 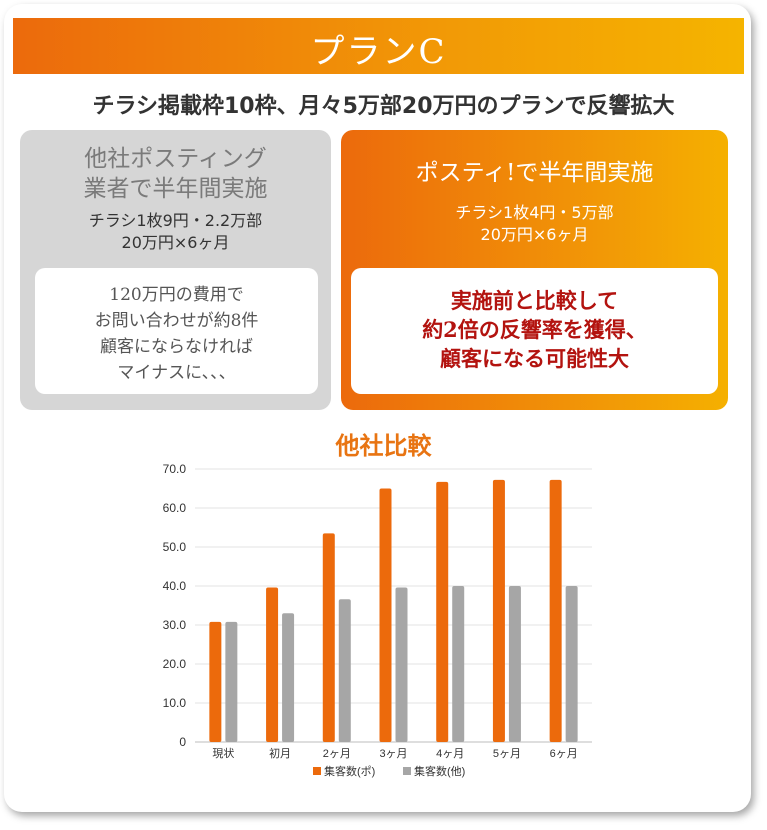 What do you see at coordinates (175, 220) in the screenshot?
I see `competitor-detail-line: チラシ1枚9円・2.2万部` at bounding box center [175, 220].